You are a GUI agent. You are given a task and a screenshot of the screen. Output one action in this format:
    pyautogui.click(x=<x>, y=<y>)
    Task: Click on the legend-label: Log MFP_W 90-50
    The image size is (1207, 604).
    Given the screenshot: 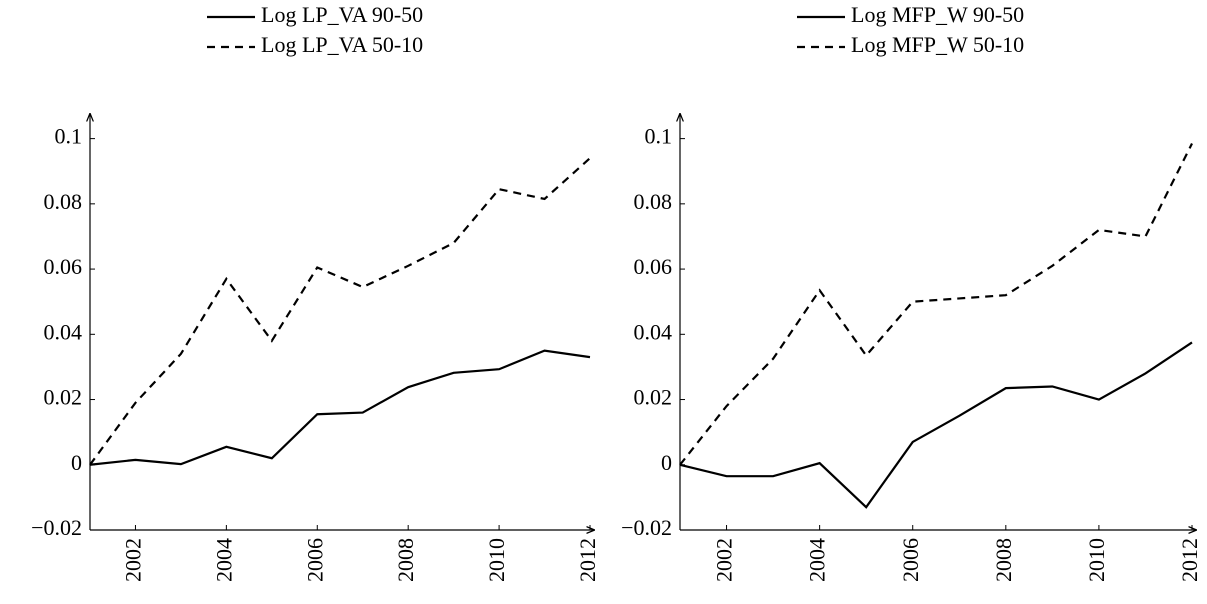 What is the action you would take?
    pyautogui.click(x=937, y=14)
    